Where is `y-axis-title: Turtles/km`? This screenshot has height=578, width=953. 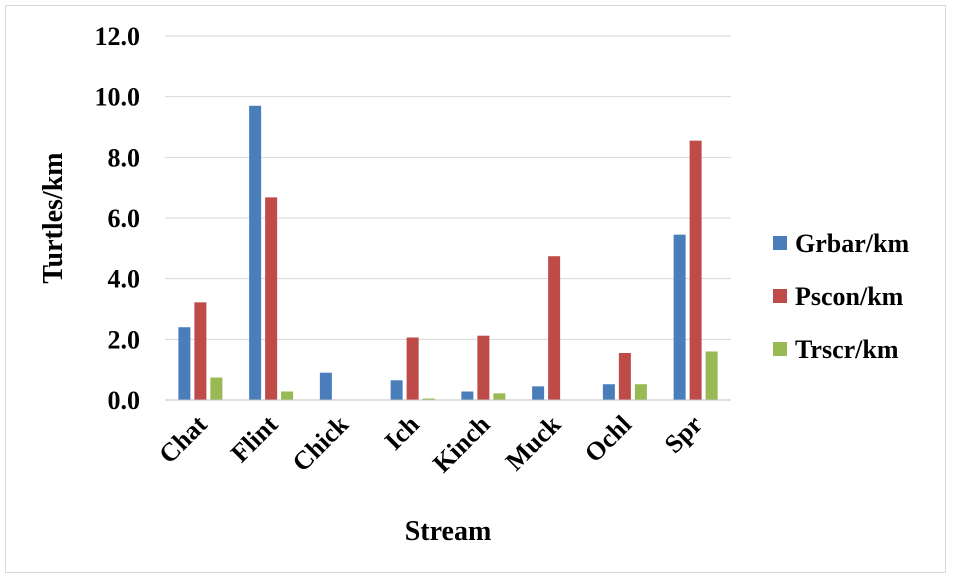
y-axis-title: Turtles/km is located at coordinates (53, 217).